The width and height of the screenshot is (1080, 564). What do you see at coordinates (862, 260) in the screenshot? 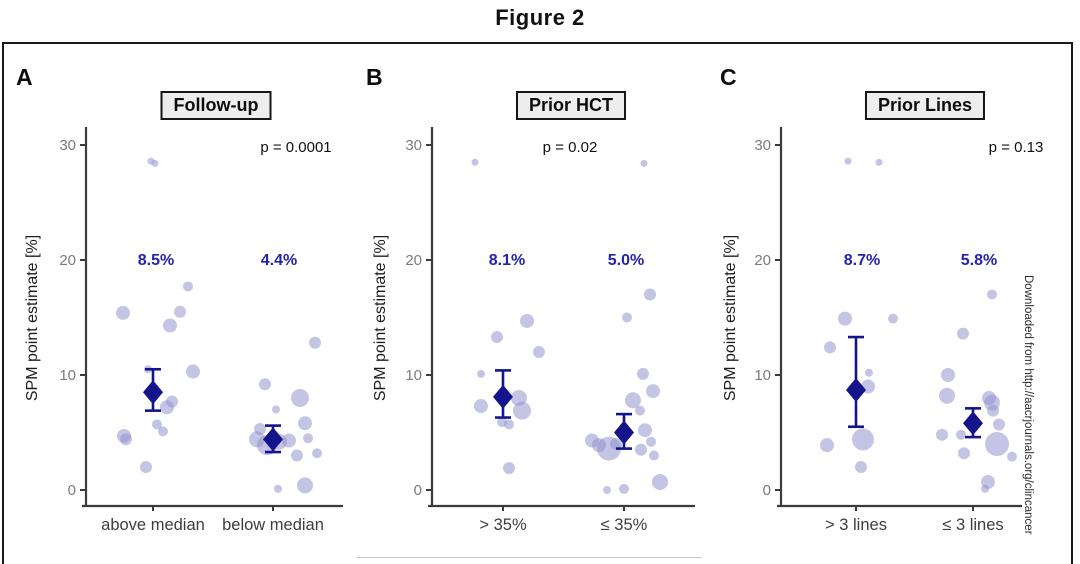
I see `panel-c-mean-left: 8.7%` at bounding box center [862, 260].